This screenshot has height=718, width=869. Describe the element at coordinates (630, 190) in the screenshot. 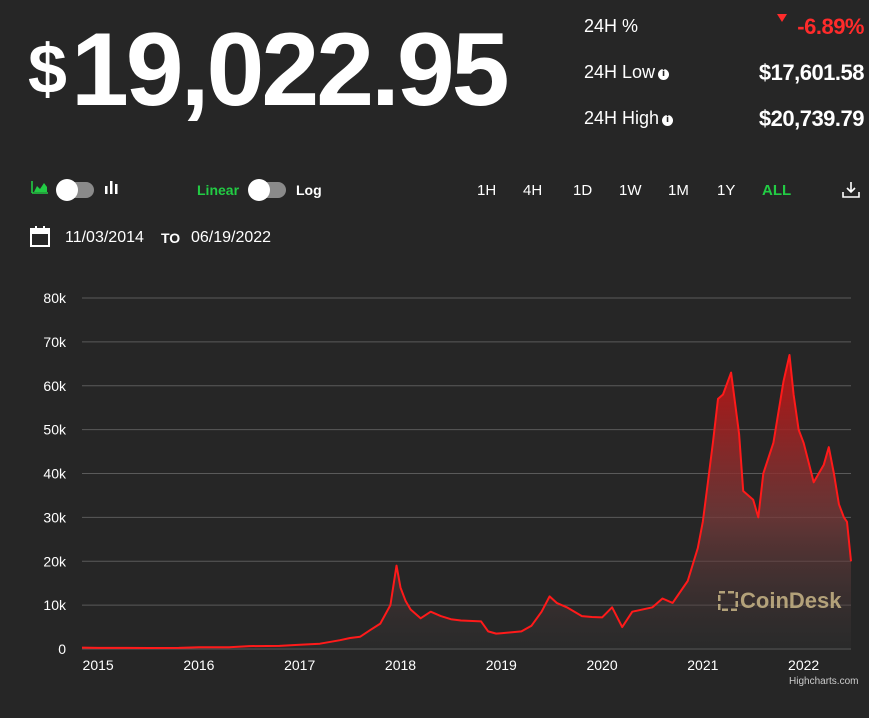

I see `range-1w-button: 1W` at that location.